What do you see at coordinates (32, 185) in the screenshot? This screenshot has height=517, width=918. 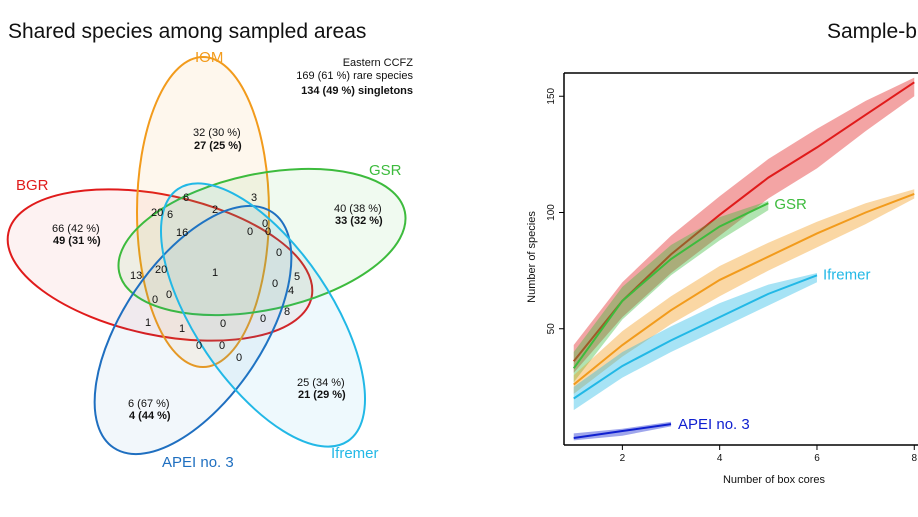 I see `venn-label-bgr: BGR` at bounding box center [32, 185].